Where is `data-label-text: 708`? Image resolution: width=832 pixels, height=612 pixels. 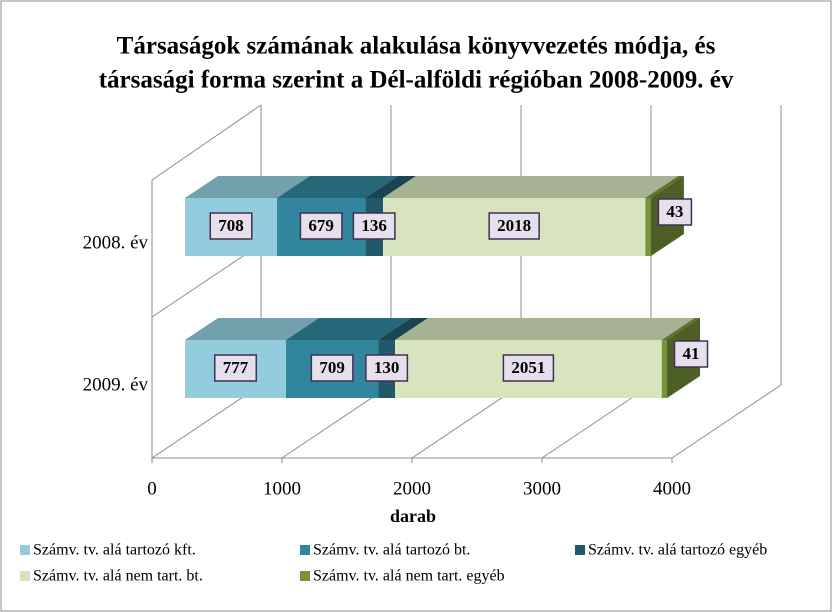
data-label-text: 708 is located at coordinates (231, 225).